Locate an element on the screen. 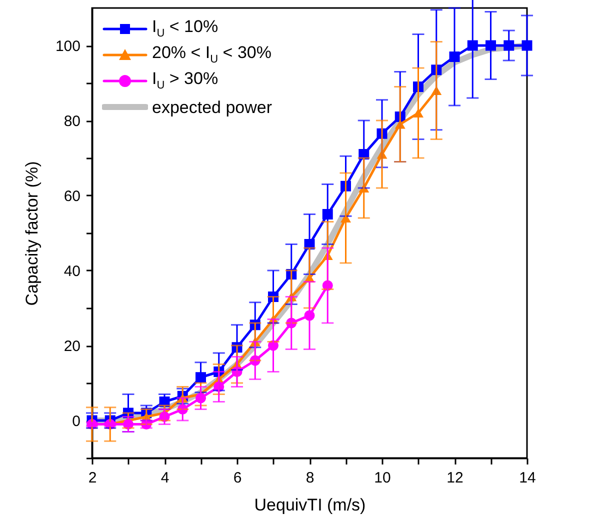 The height and width of the screenshot is (529, 594). x-tick-label: 6 is located at coordinates (237, 478).